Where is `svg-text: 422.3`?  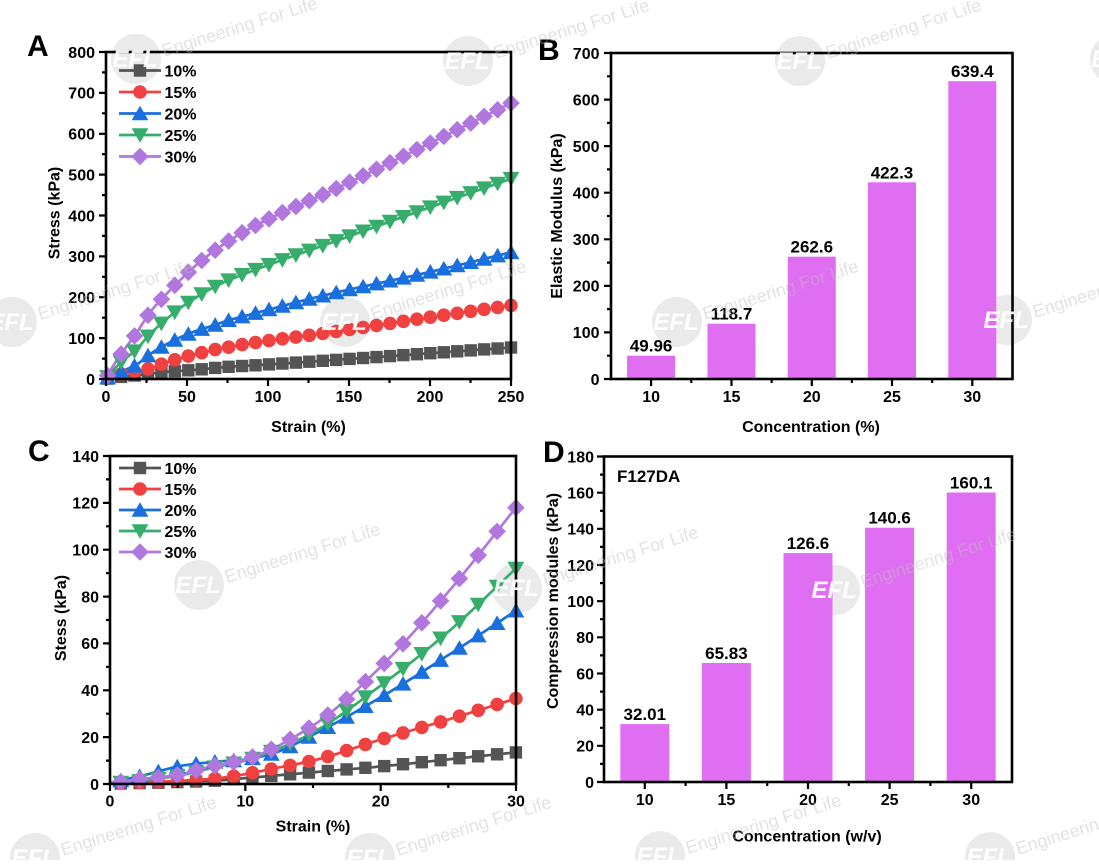
svg-text: 422.3 is located at coordinates (892, 172).